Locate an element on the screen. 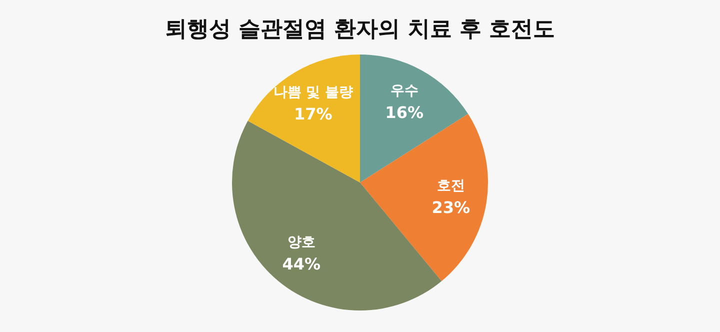 The image size is (720, 332). data-label: 23% is located at coordinates (451, 207).